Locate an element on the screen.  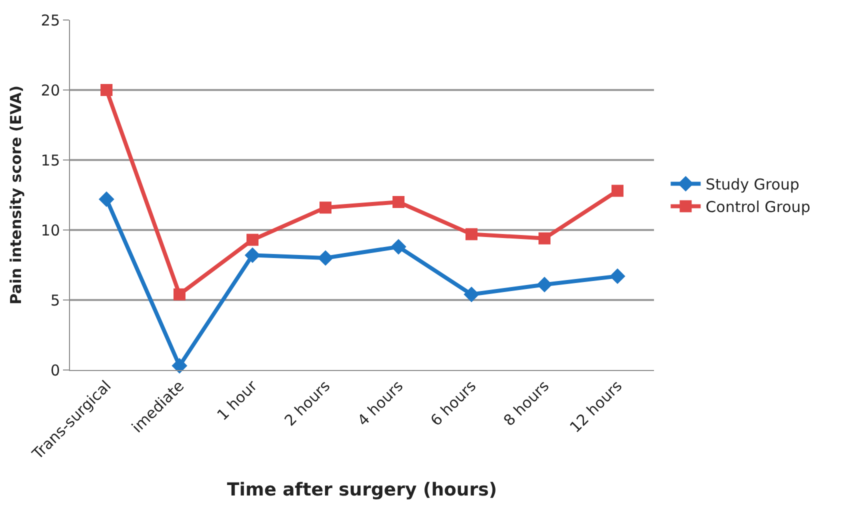
y-tick-label: 20 is located at coordinates (50, 90).